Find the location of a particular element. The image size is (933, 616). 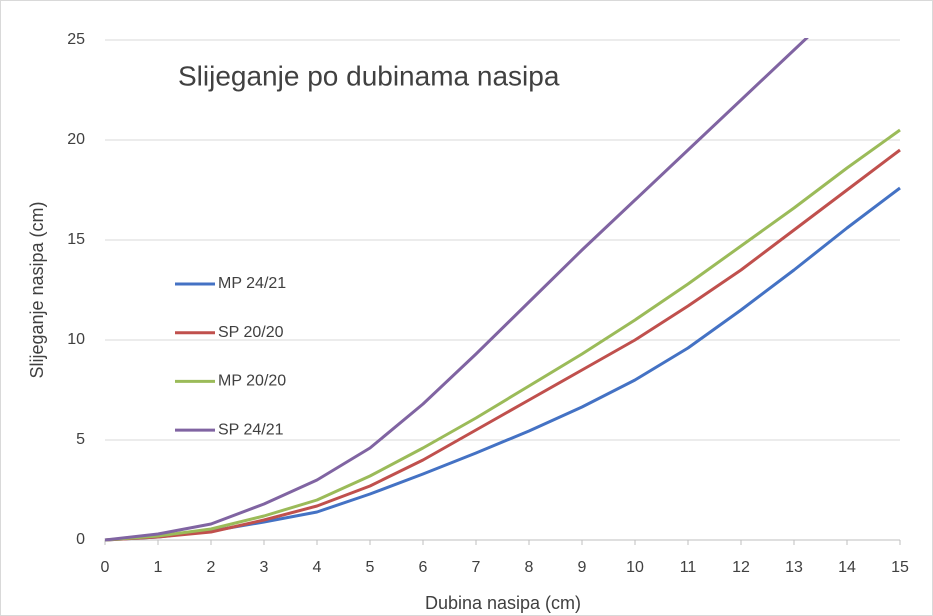

y-axis-label: Slijeganje nasipa (cm) is located at coordinates (37, 289).